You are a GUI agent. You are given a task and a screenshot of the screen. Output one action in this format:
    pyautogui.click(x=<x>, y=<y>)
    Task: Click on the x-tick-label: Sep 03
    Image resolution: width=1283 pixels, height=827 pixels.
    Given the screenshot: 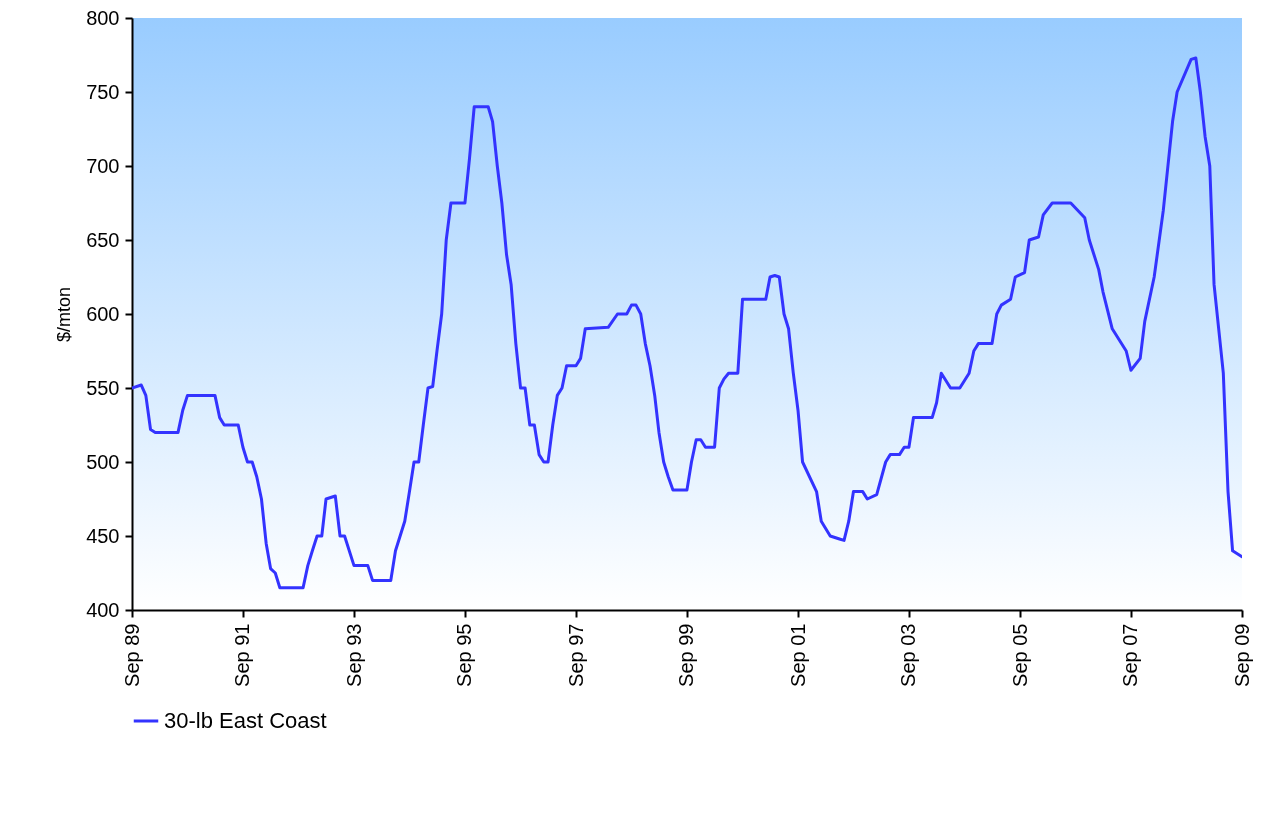 What is the action you would take?
    pyautogui.click(x=908, y=655)
    